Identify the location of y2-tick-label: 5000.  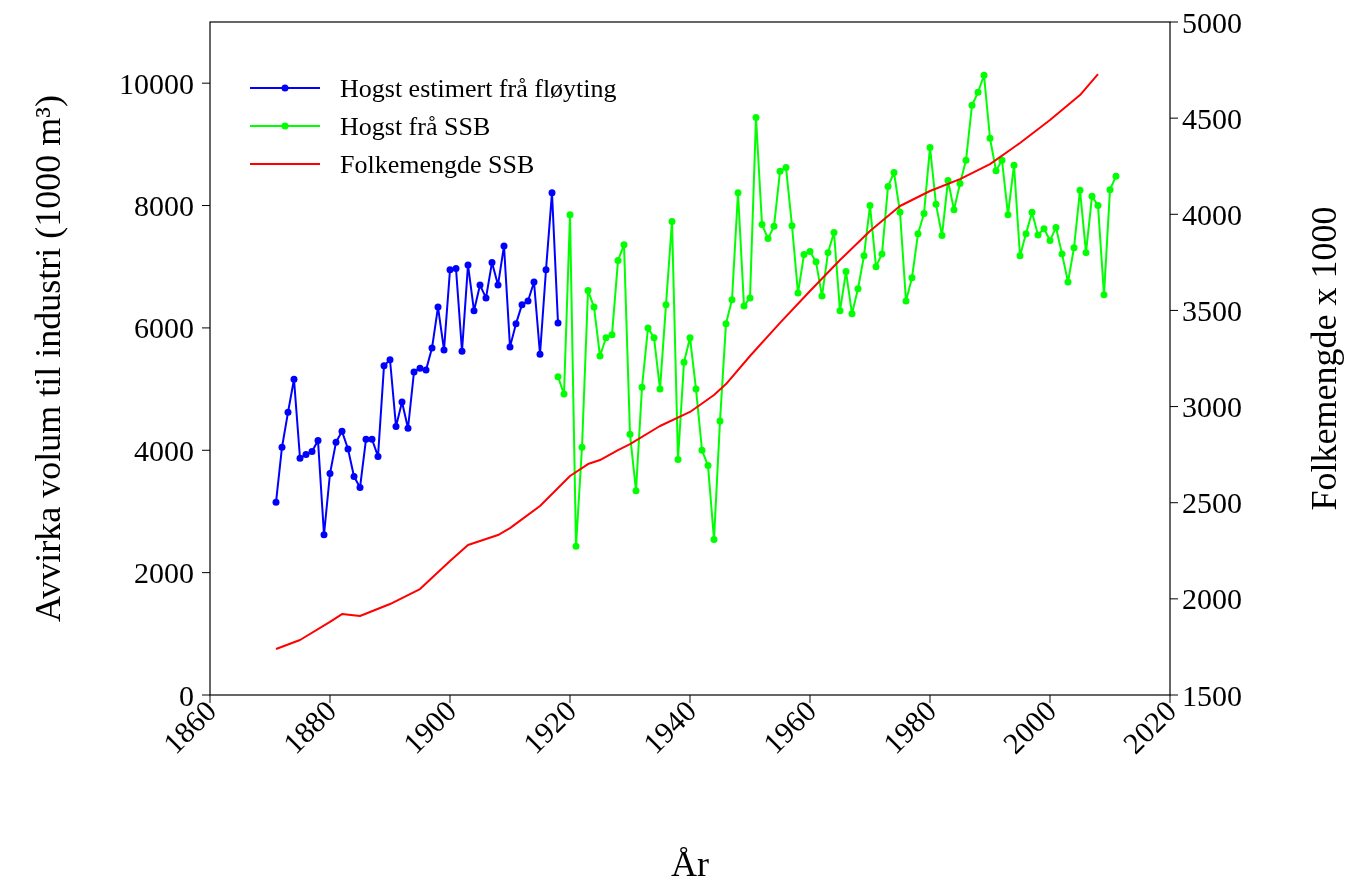
(1212, 22).